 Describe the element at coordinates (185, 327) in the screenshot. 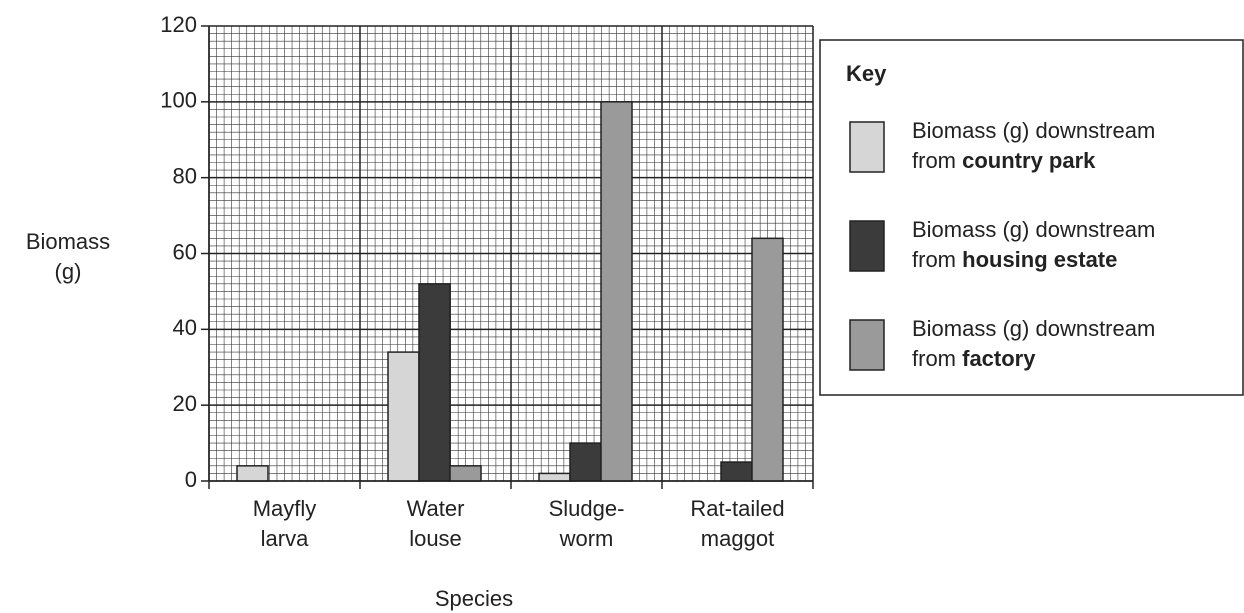

I see `y-tick-label: 40` at that location.